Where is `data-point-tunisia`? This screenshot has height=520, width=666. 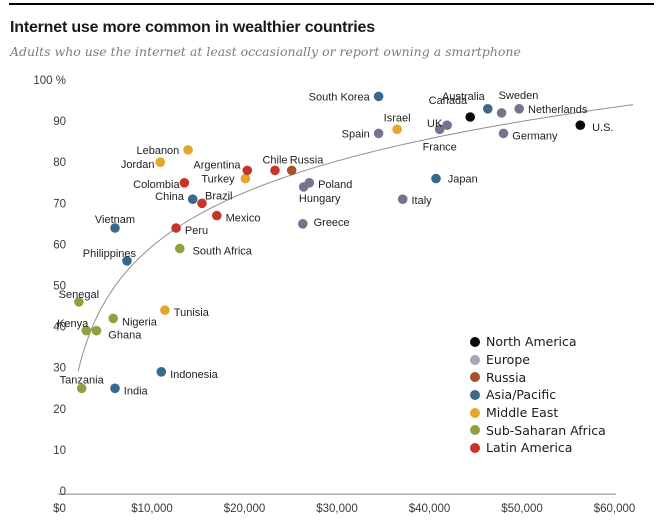 data-point-tunisia is located at coordinates (165, 310).